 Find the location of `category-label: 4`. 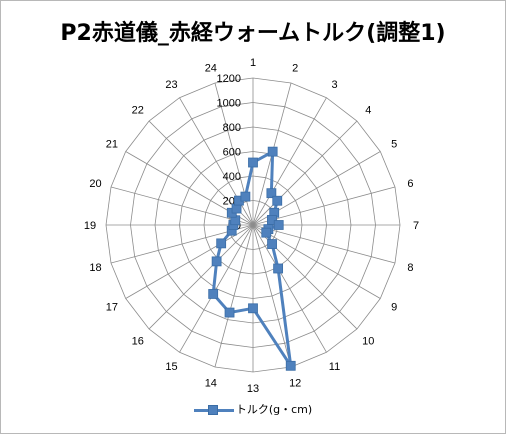

category-label: 4 is located at coordinates (368, 111).